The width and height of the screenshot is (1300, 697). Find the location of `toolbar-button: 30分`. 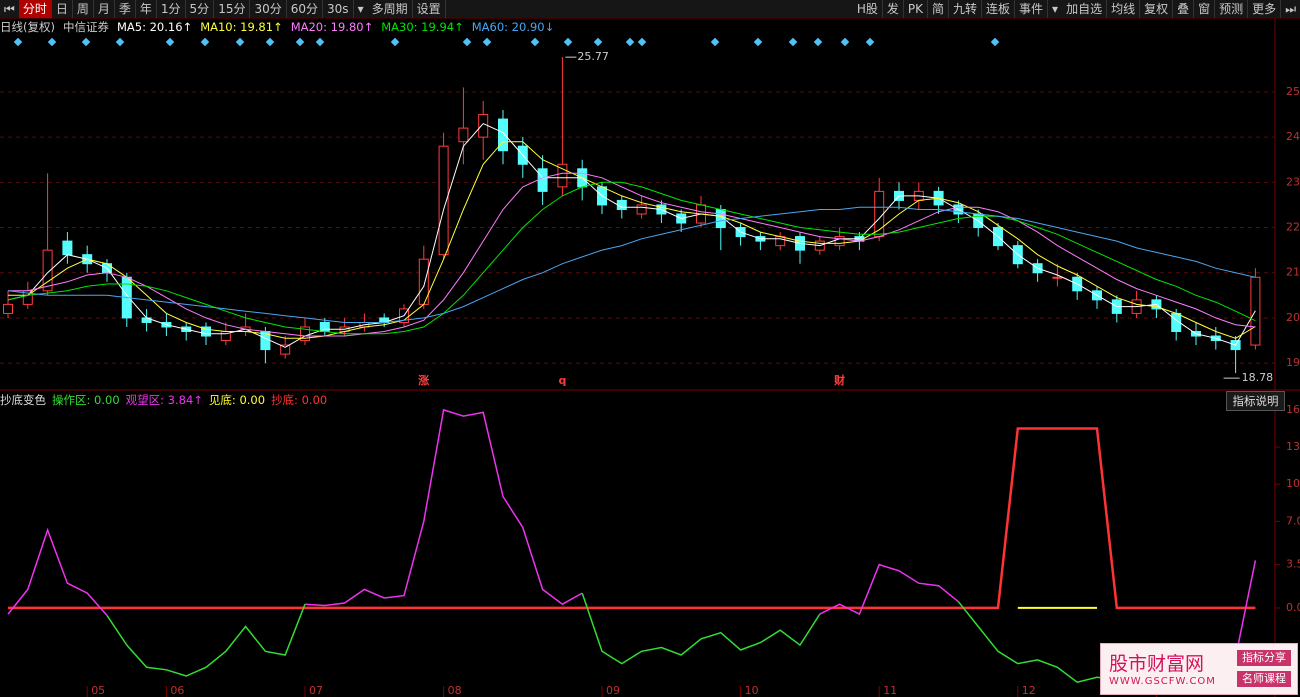

toolbar-button: 30分 is located at coordinates (268, 9).